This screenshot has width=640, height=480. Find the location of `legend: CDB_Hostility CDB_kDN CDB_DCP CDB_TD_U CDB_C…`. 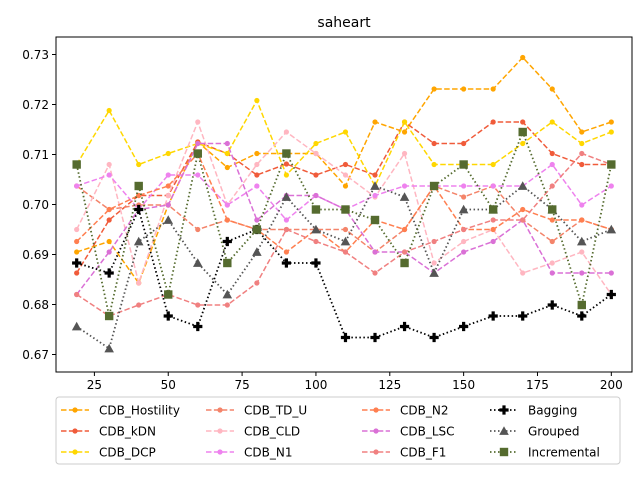

legend: CDB_Hostility CDB_kDN CDB_DCP CDB_TD_U CDB_C… is located at coordinates (338, 430).